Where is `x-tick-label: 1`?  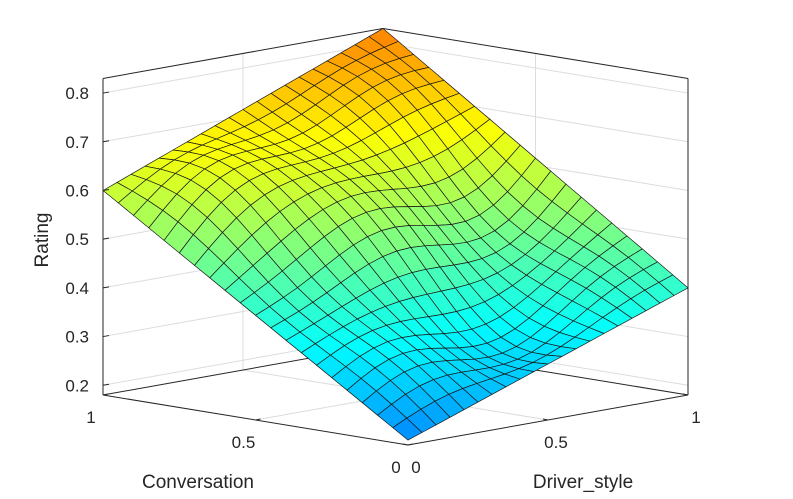 x-tick-label: 1 is located at coordinates (695, 417).